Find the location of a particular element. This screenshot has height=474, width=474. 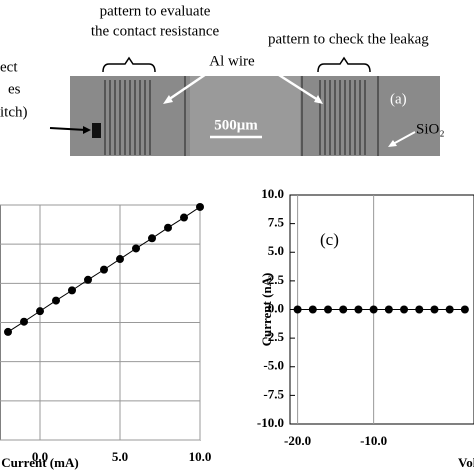

x-tick-label: -10.0 is located at coordinates (373, 440).